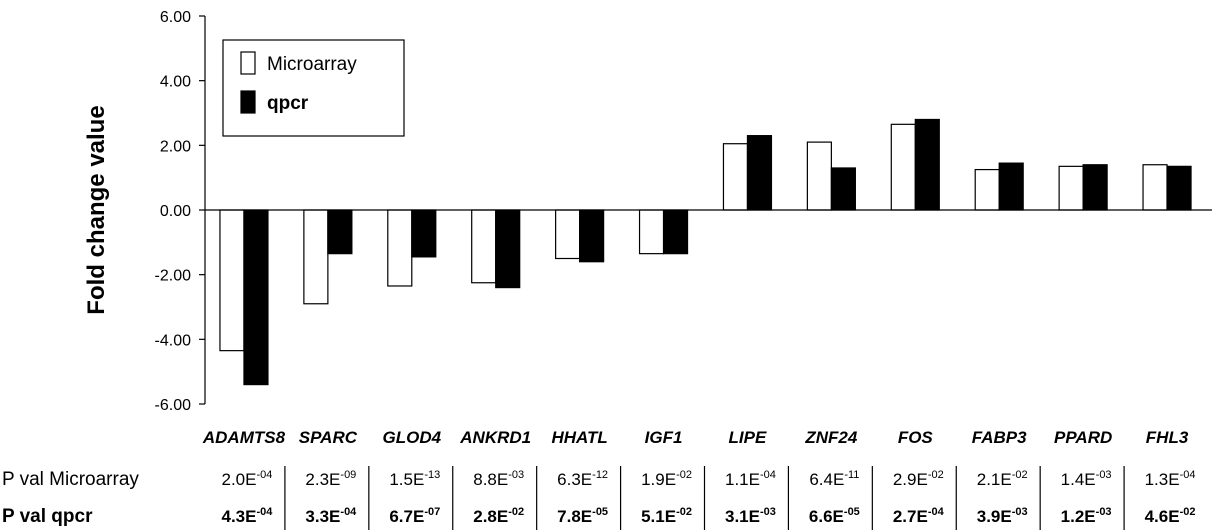 The width and height of the screenshot is (1228, 532). I want to click on gene-label: GLOD4, so click(412, 437).